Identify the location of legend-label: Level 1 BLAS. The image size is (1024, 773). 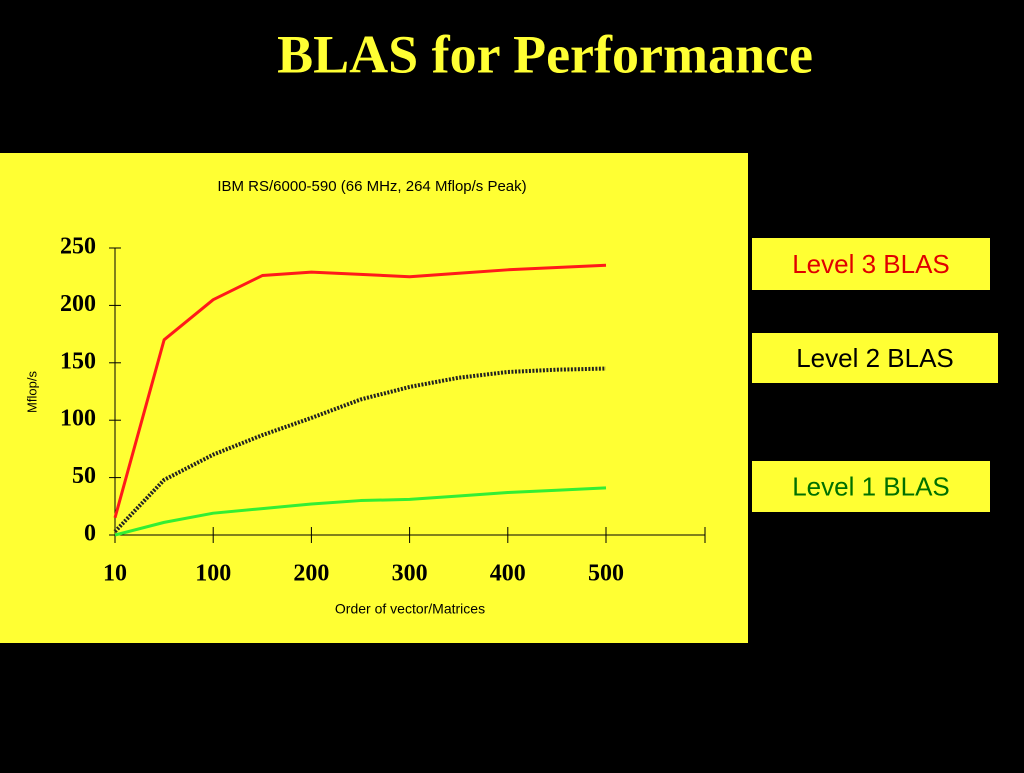
(871, 486).